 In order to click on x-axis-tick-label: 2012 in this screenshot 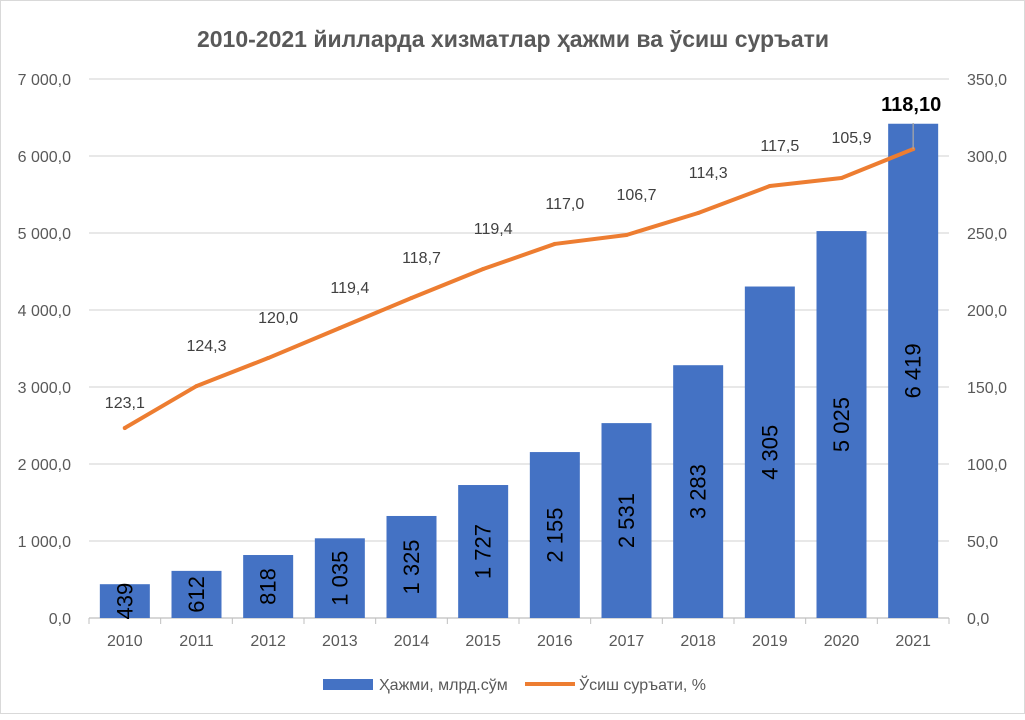, I will do `click(268, 641)`.